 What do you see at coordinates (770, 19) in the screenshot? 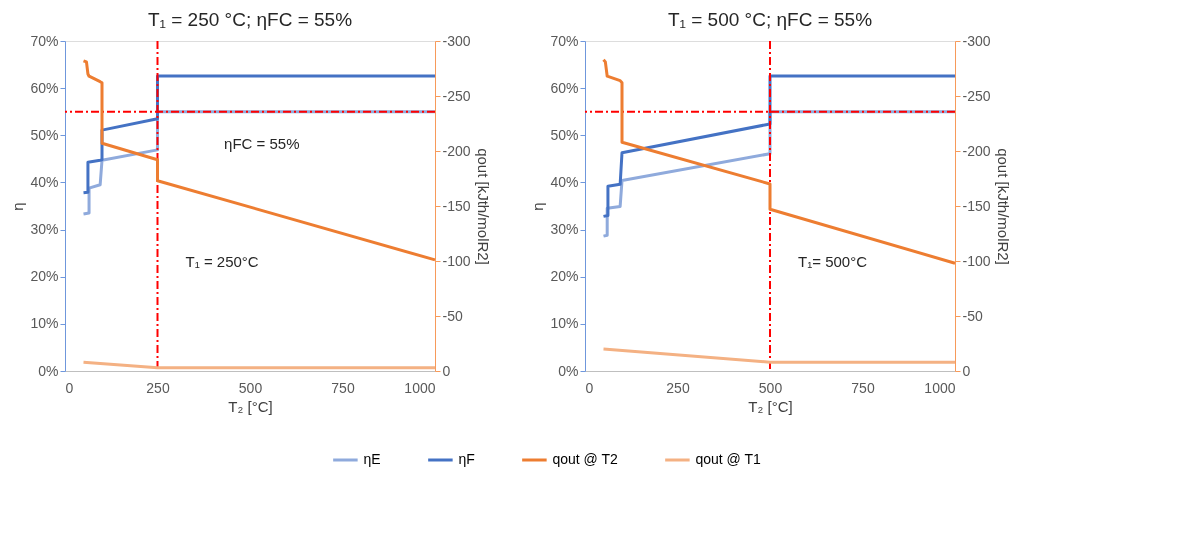
I see `chart-title: T₁ = 500 °C; ηFC = 55%` at bounding box center [770, 19].